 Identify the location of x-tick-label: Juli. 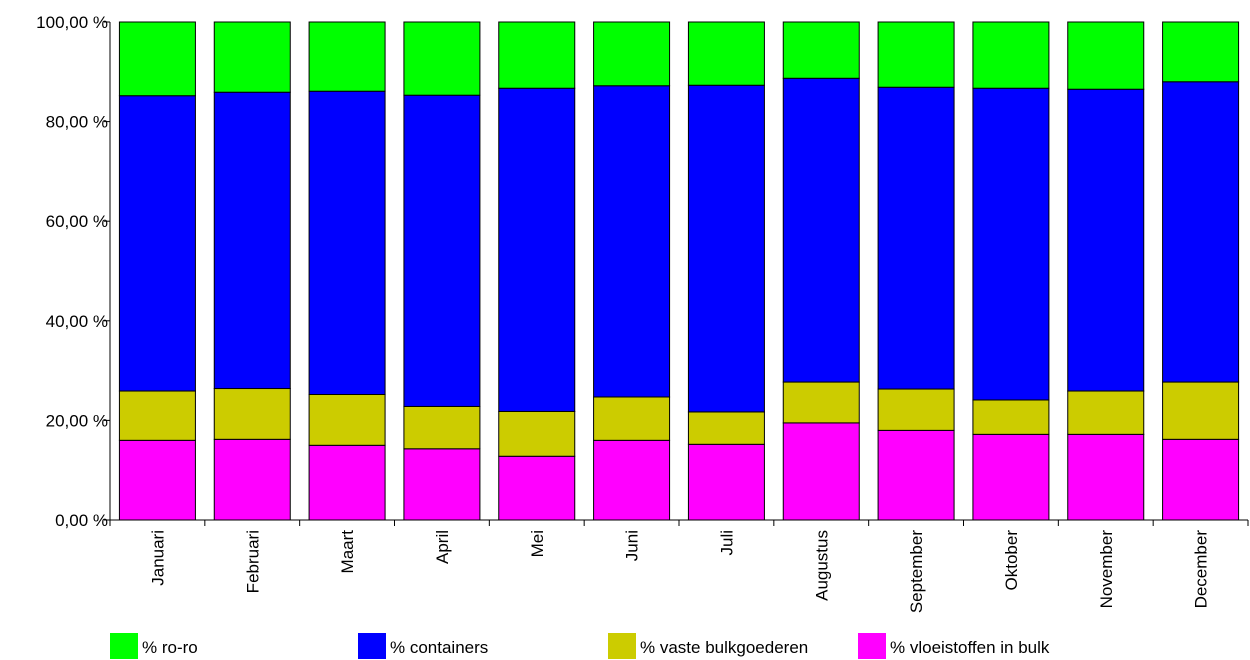
(726, 543).